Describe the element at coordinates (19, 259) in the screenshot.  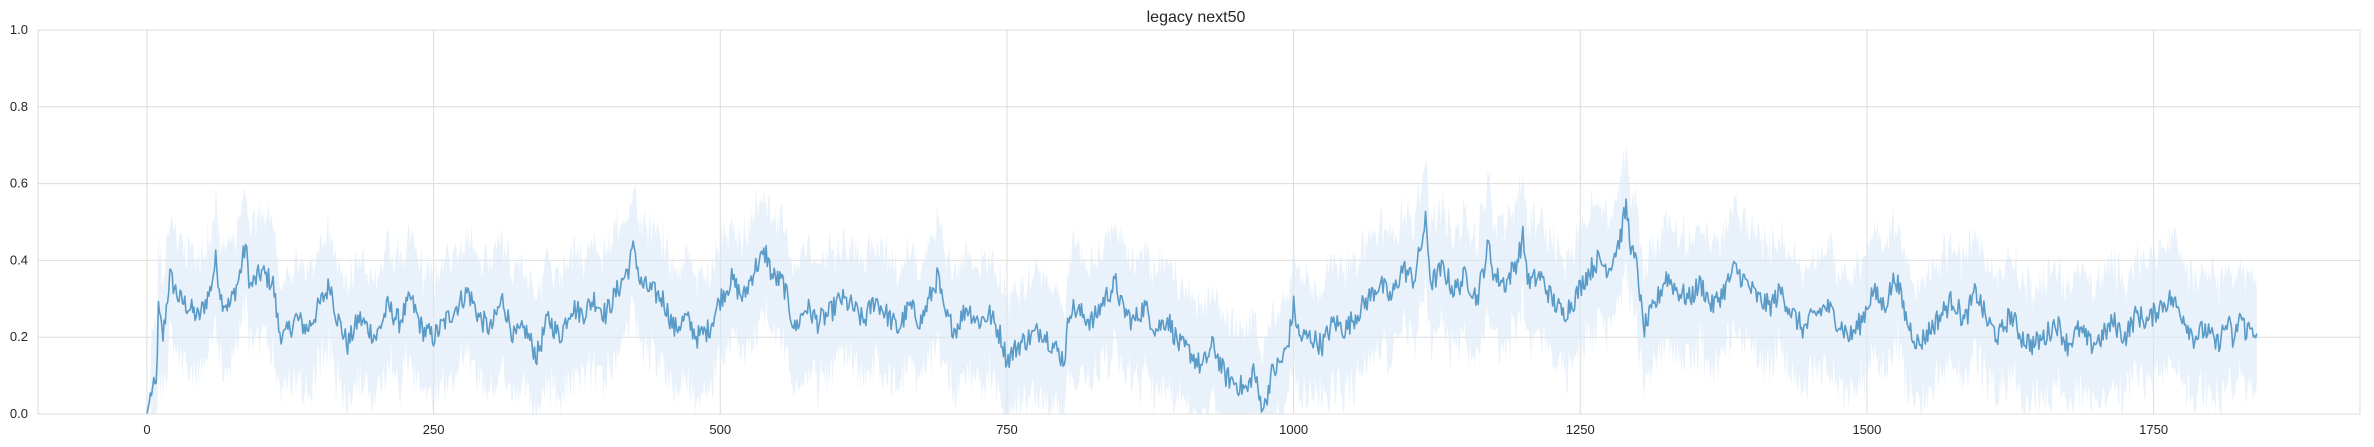
I see `y-tick-label: 0.4` at that location.